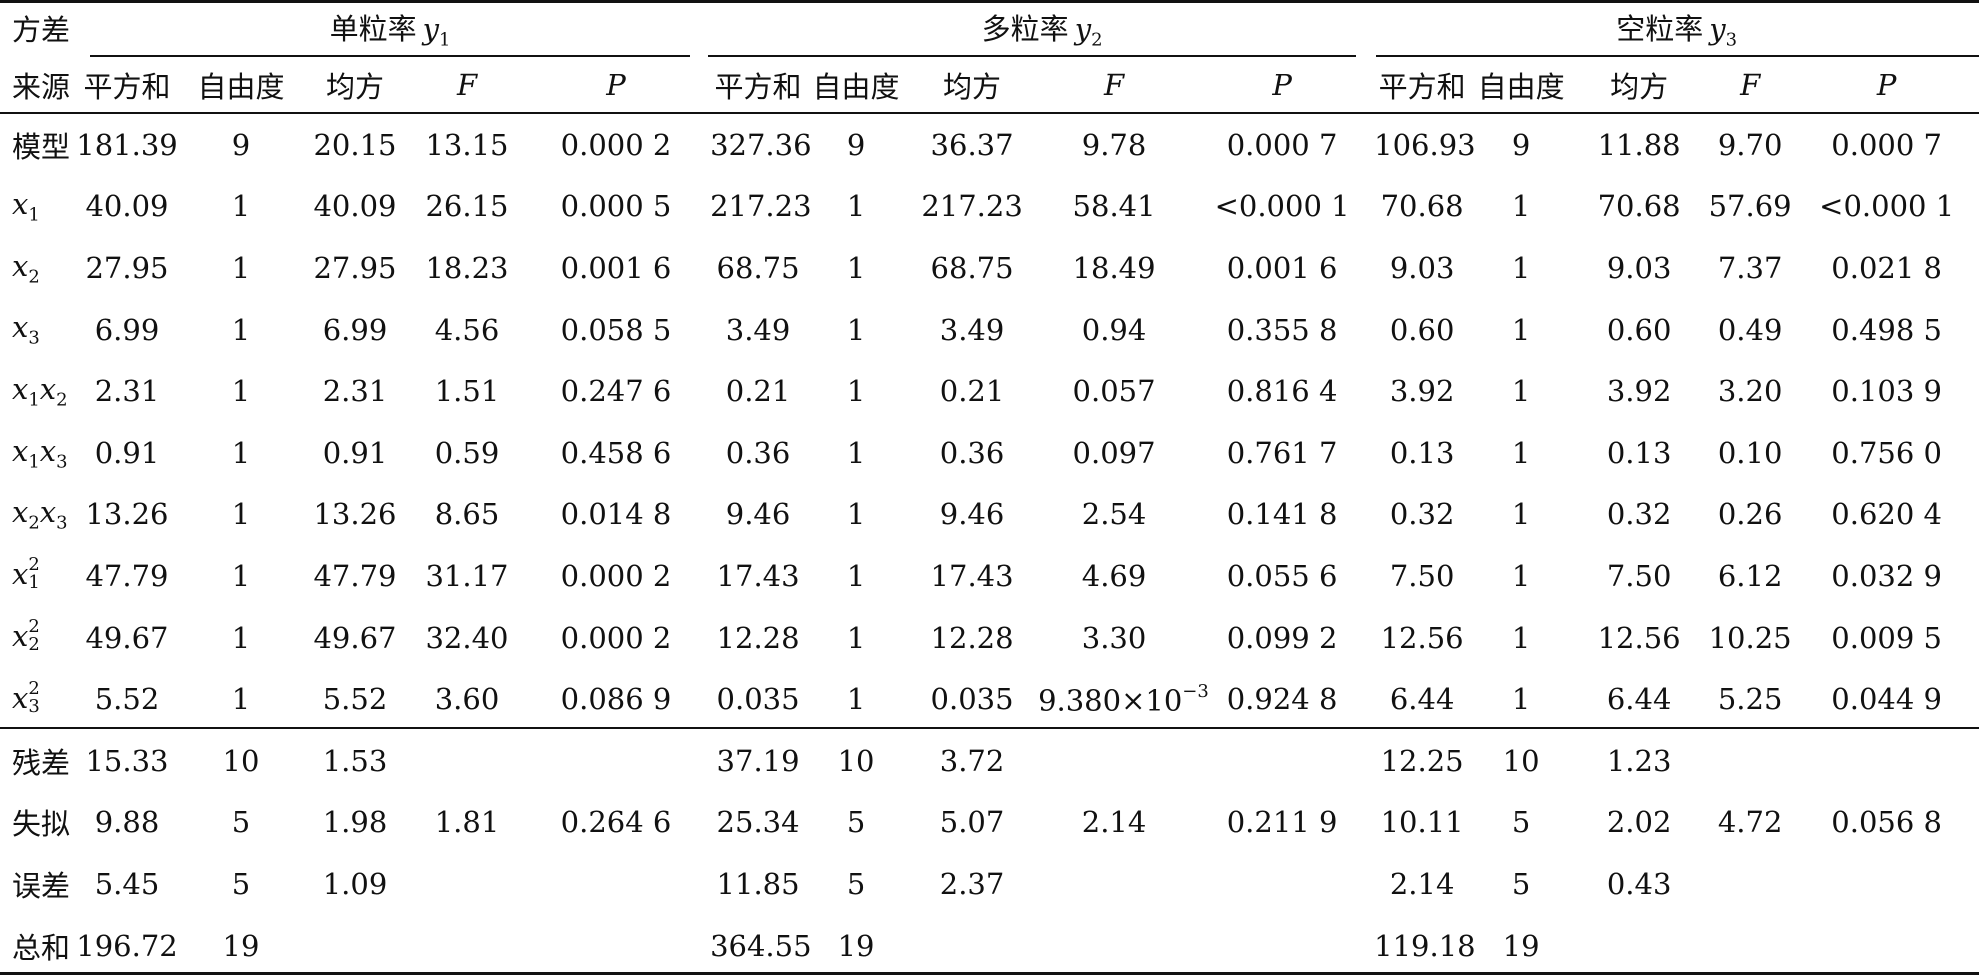 The height and width of the screenshot is (976, 1979). Describe the element at coordinates (856, 144) in the screenshot. I see `table-cell: 9` at that location.